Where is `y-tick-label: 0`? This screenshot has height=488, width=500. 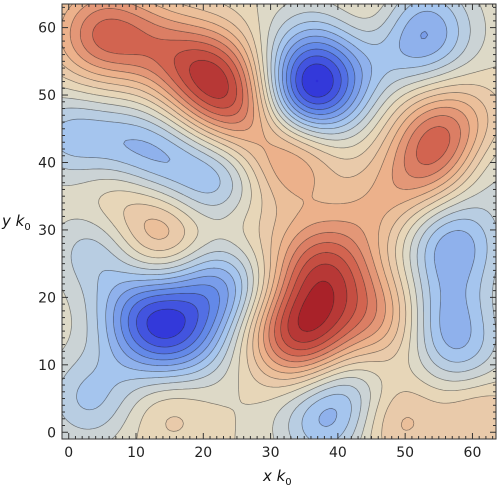
y-tick-label: 0 is located at coordinates (51, 433).